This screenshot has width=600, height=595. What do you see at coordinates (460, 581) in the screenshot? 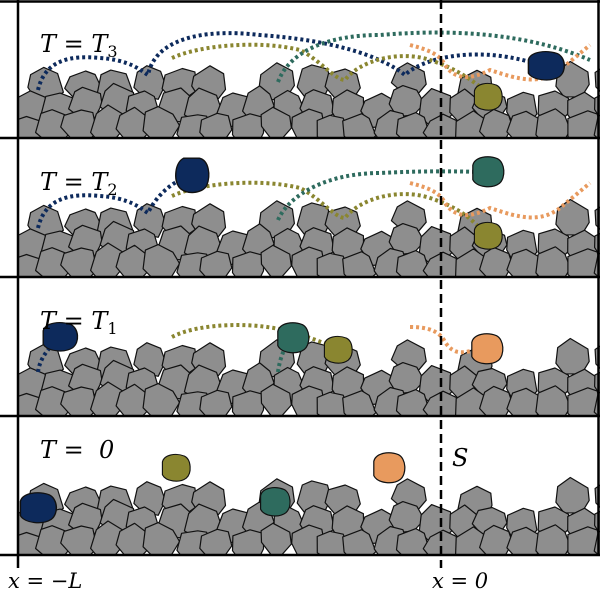
I see `axis-label: x = 0` at bounding box center [460, 581].